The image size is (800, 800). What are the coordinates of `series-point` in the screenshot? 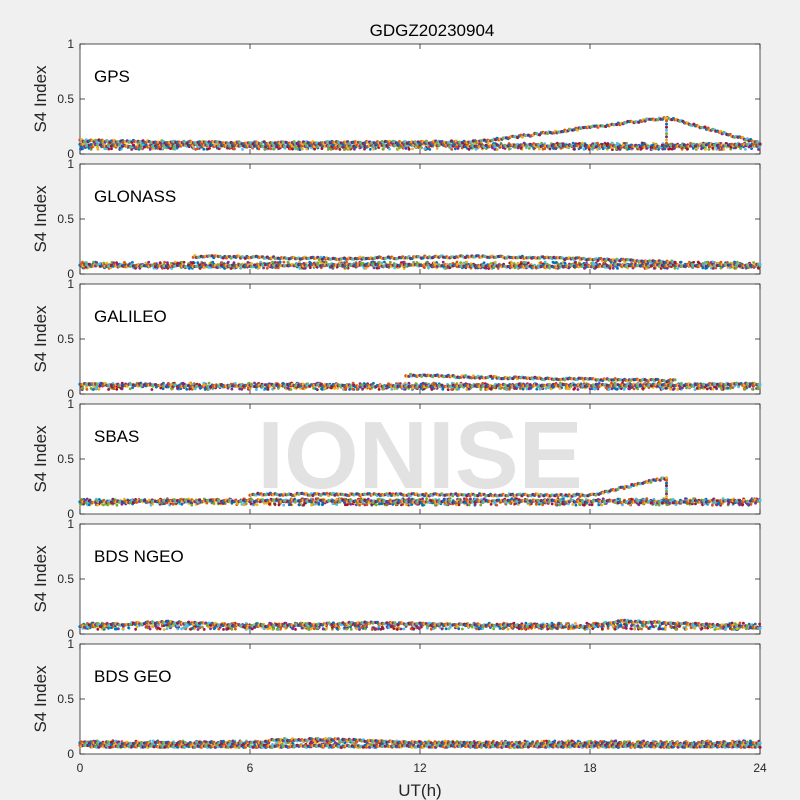 It's located at (760, 384).